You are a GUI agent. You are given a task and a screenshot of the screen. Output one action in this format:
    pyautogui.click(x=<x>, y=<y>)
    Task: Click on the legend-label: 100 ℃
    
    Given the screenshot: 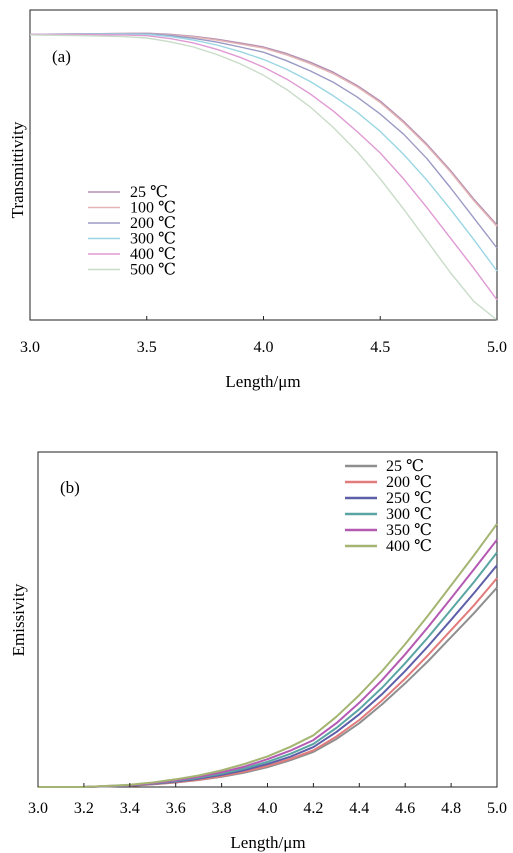 What is the action you would take?
    pyautogui.click(x=153, y=208)
    